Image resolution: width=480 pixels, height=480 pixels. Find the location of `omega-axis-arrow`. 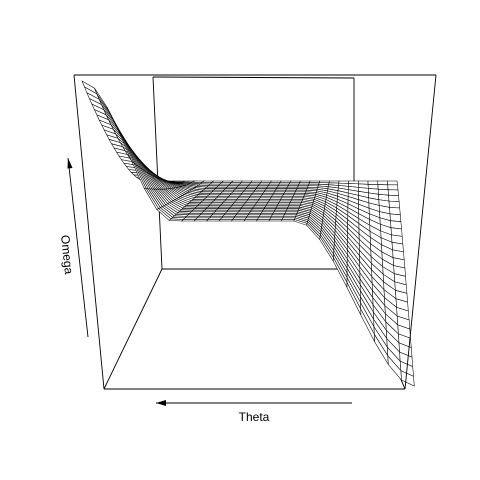

omega-axis-arrow is located at coordinates (78, 247).